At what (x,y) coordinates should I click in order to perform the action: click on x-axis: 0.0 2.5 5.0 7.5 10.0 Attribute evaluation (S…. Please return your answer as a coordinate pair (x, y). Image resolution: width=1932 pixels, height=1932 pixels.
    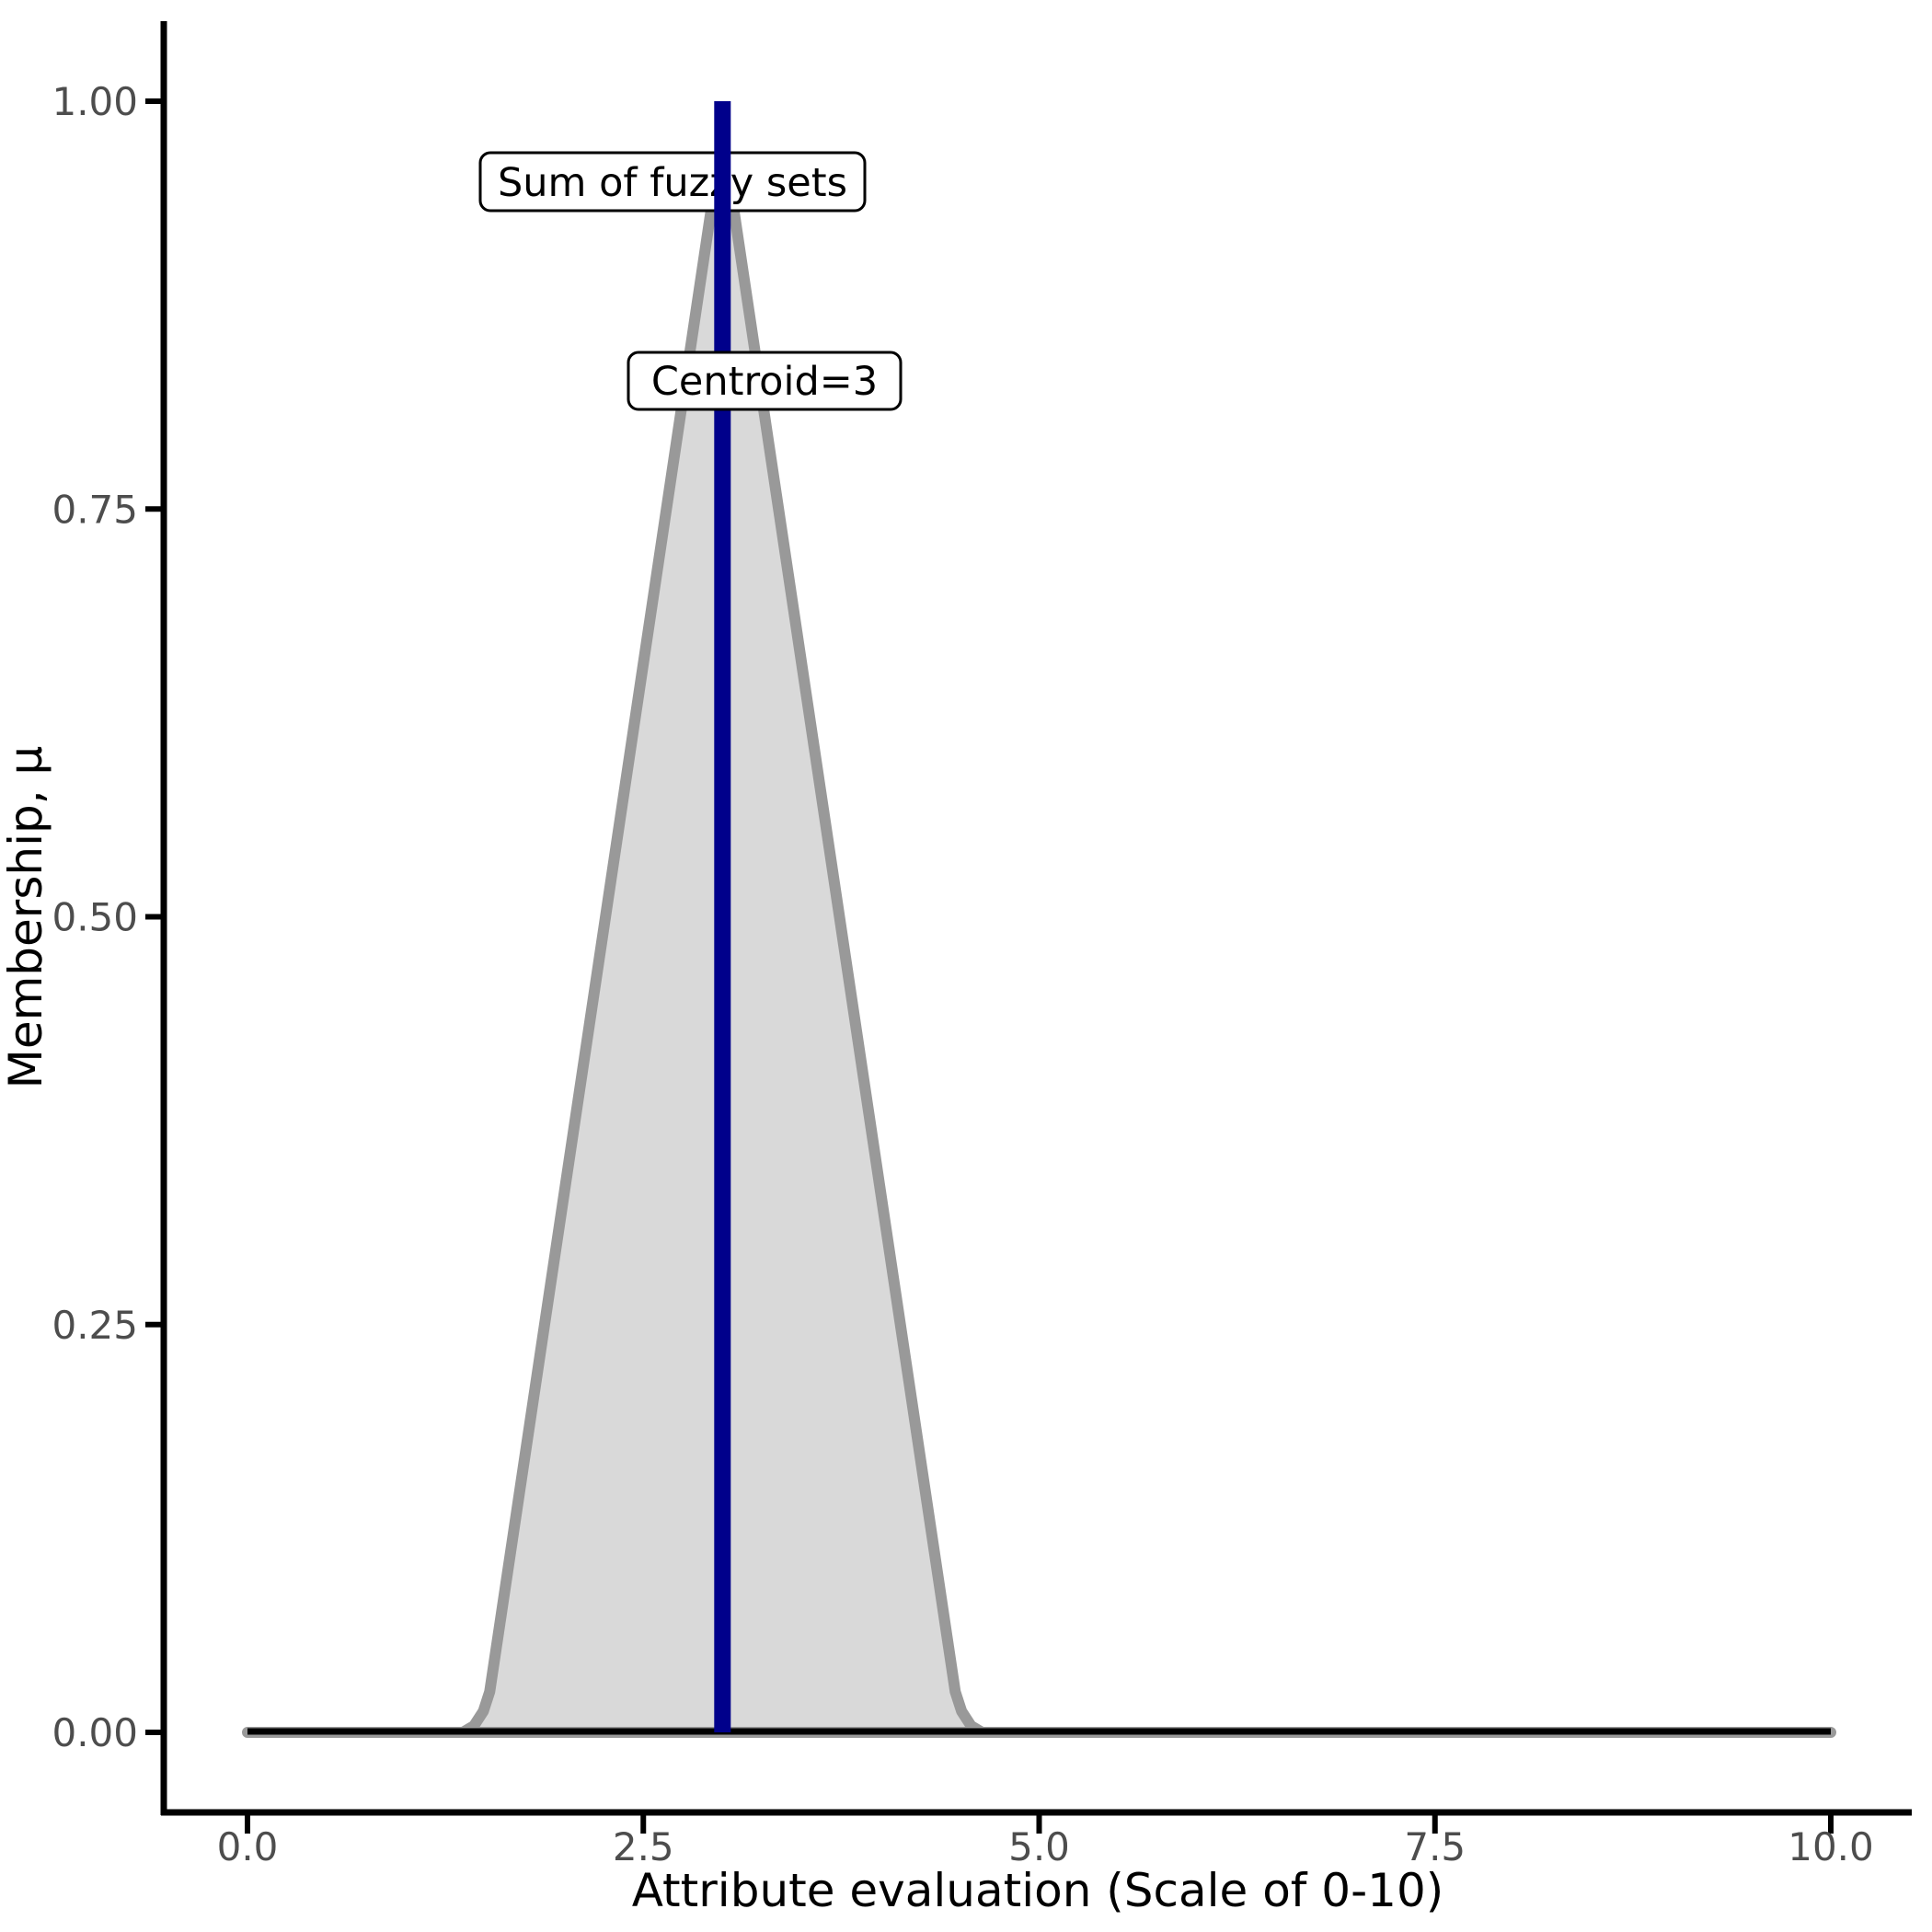
    Looking at the image, I should click on (1036, 1863).